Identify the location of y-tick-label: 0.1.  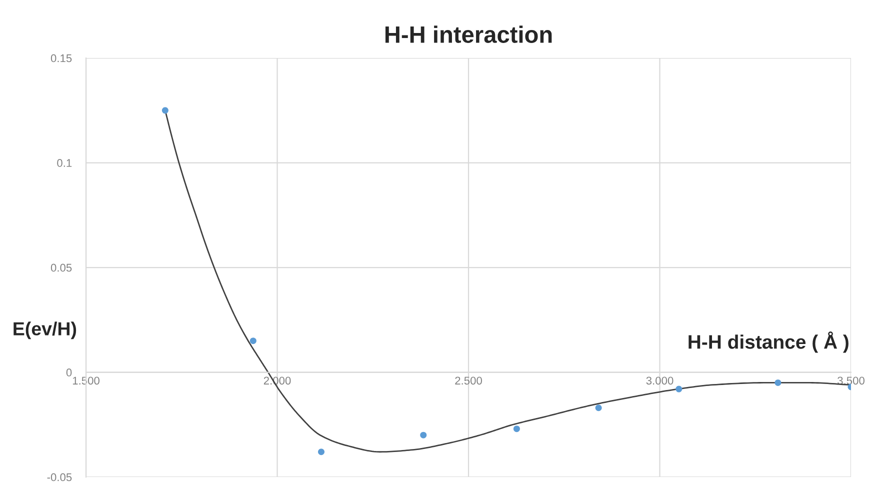
(64, 163).